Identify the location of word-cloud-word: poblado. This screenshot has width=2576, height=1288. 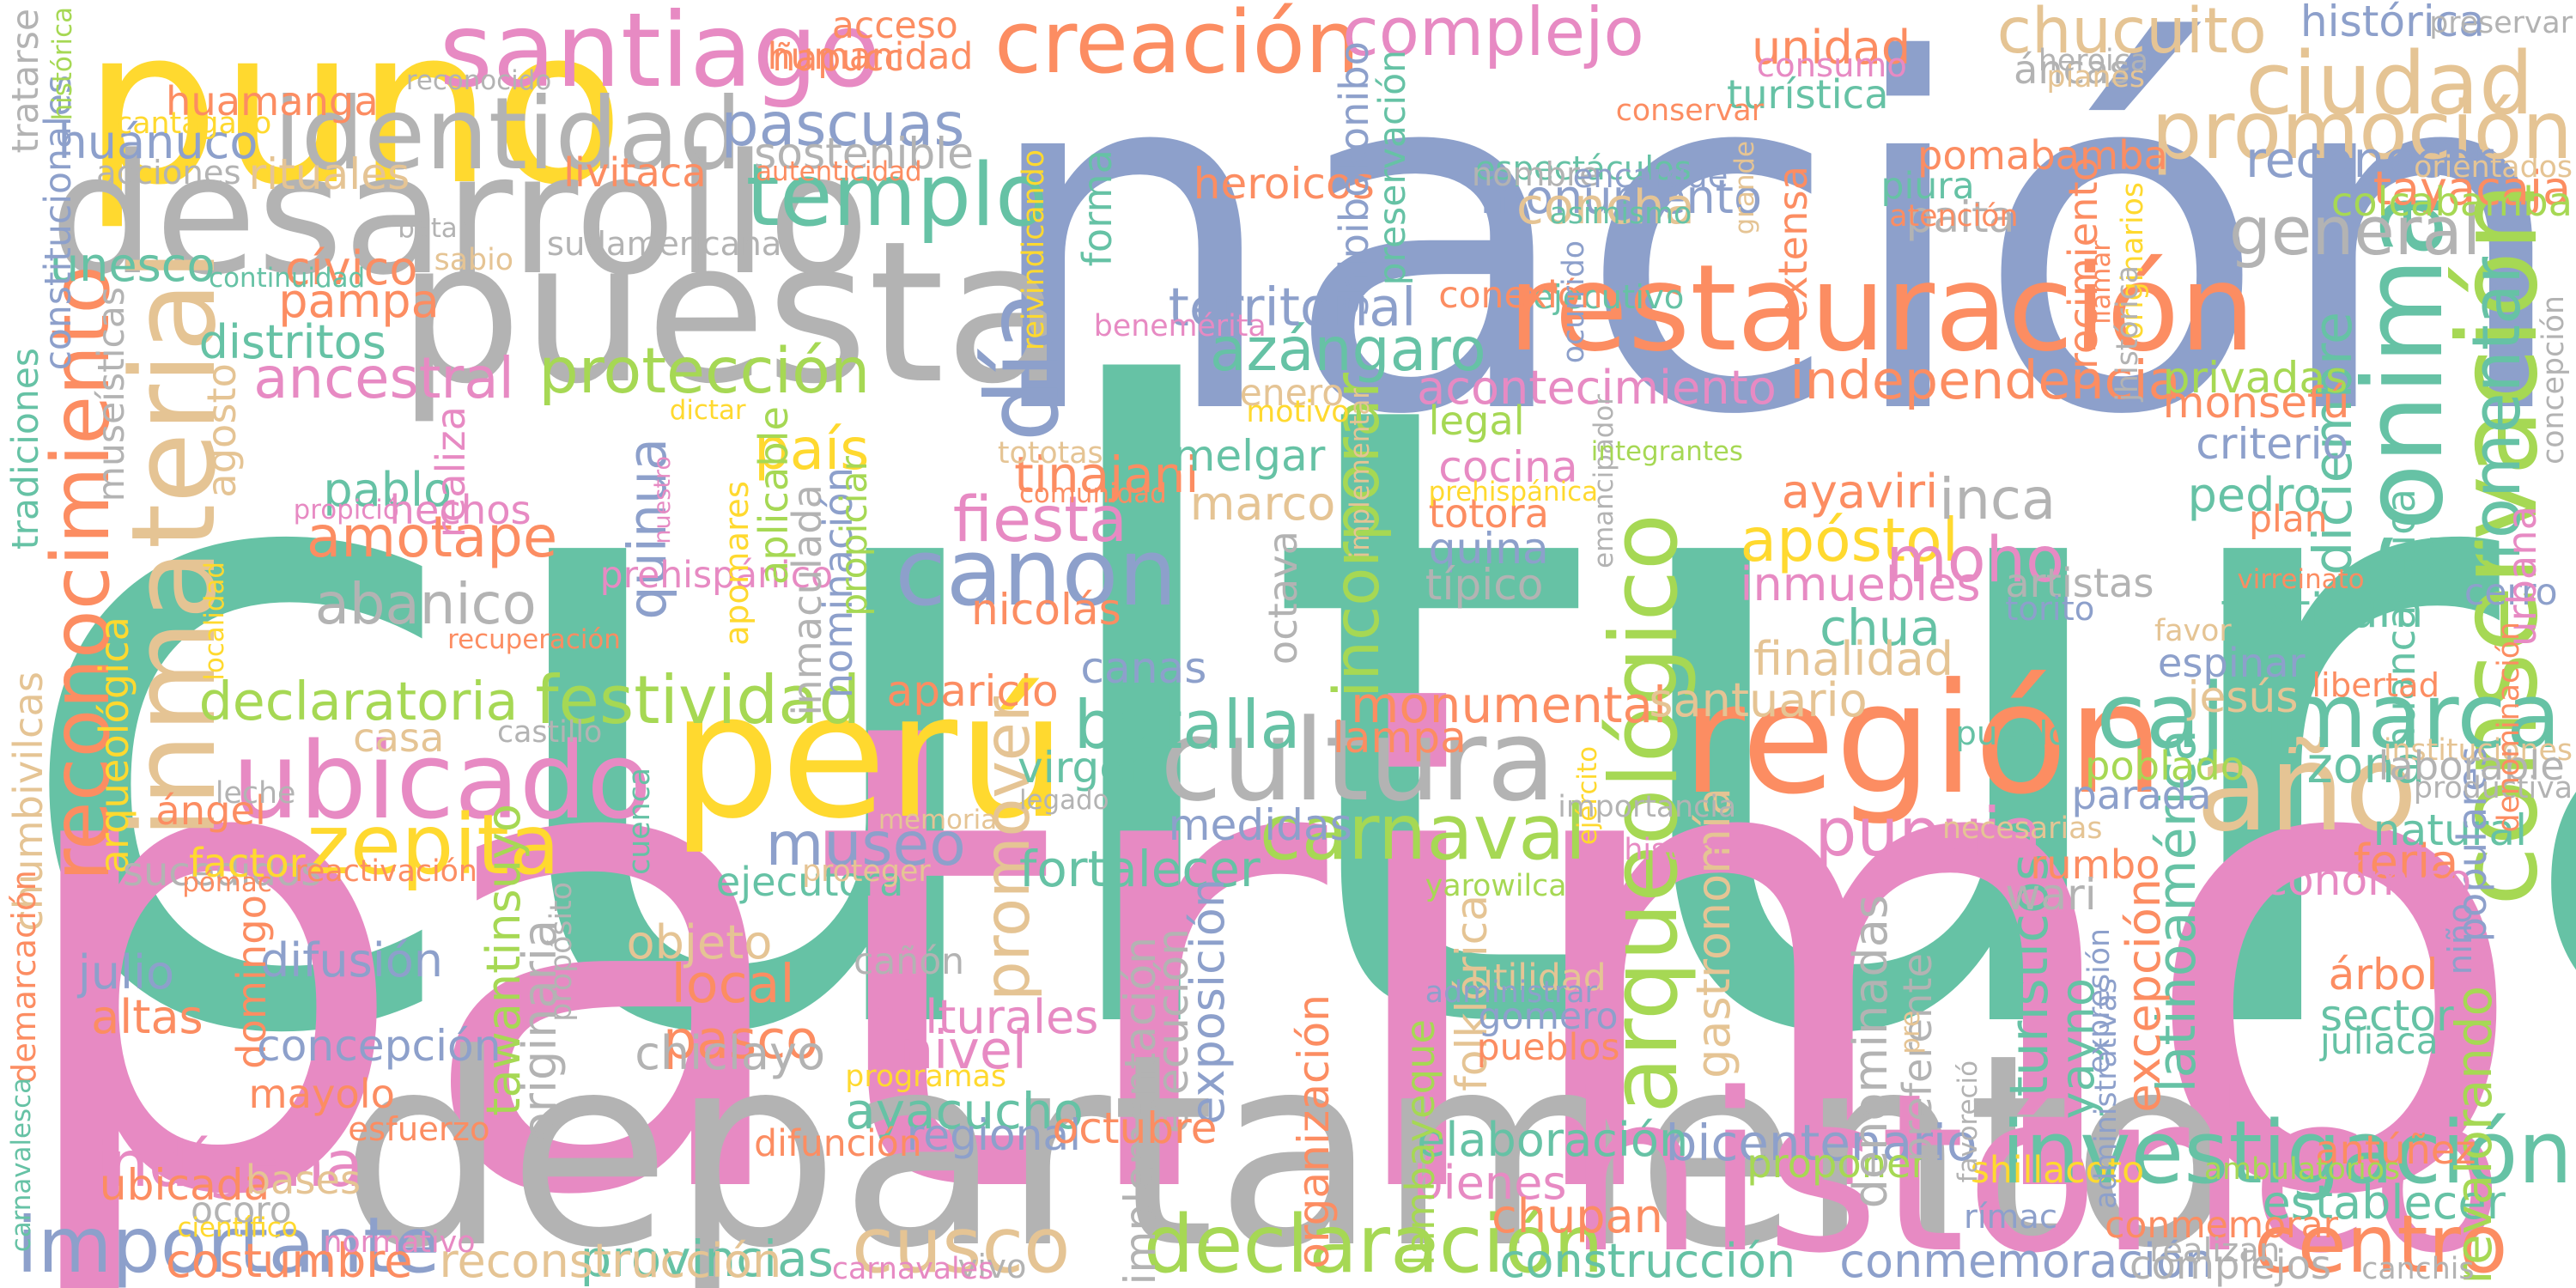
(2164, 766).